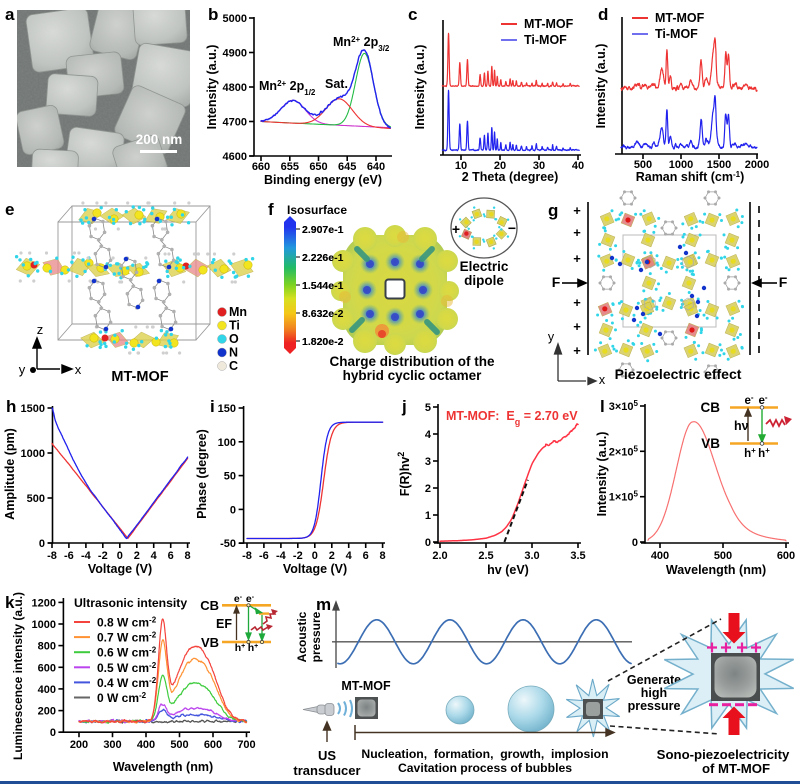 Image resolution: width=800 pixels, height=784 pixels. I want to click on svg-text: 700, so click(246, 745).